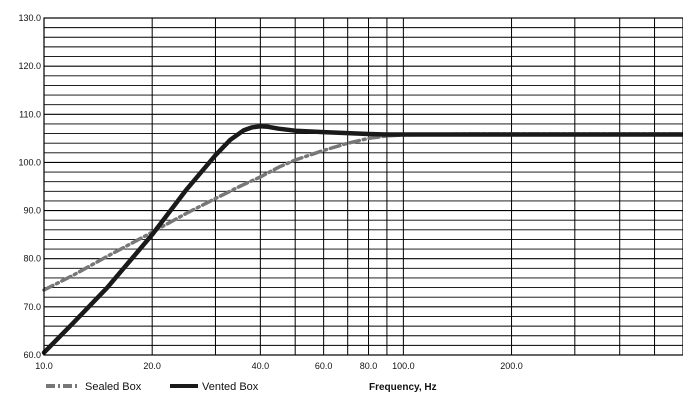 The height and width of the screenshot is (396, 683). Describe the element at coordinates (29, 18) in the screenshot. I see `y-tick-label: 130.0` at that location.